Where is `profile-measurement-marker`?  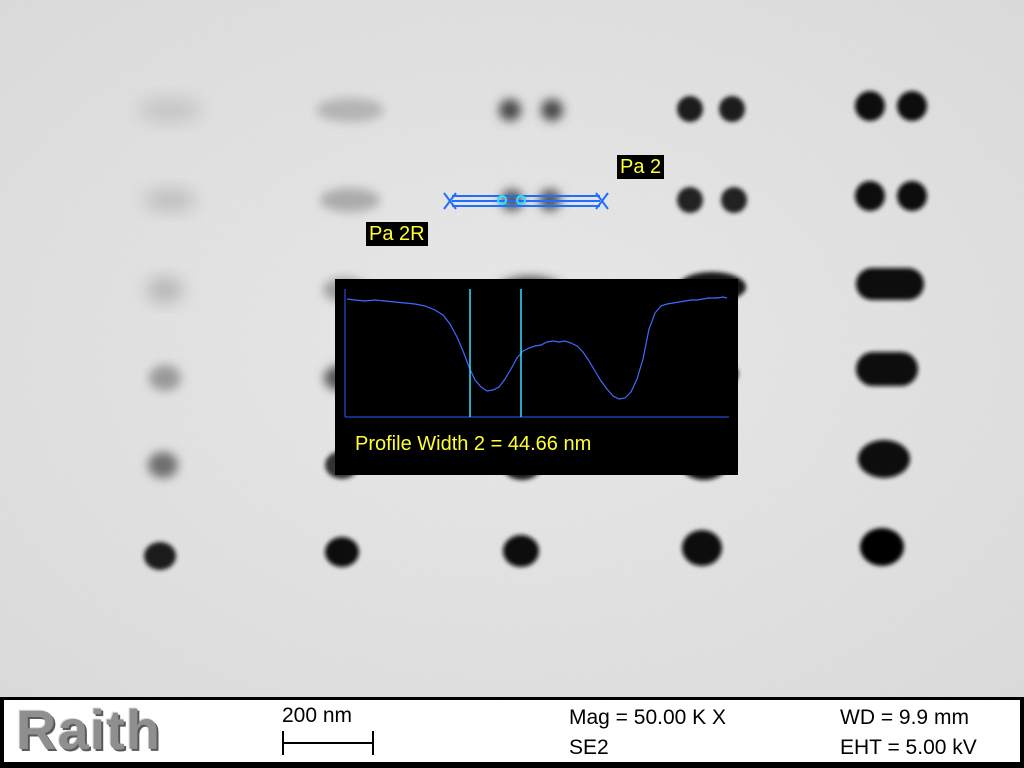
profile-measurement-marker is located at coordinates (526, 201).